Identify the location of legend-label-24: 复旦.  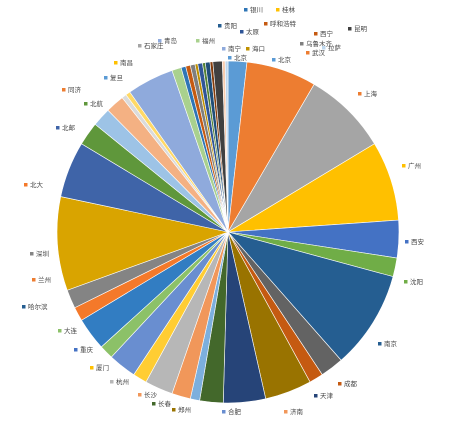
(117, 77).